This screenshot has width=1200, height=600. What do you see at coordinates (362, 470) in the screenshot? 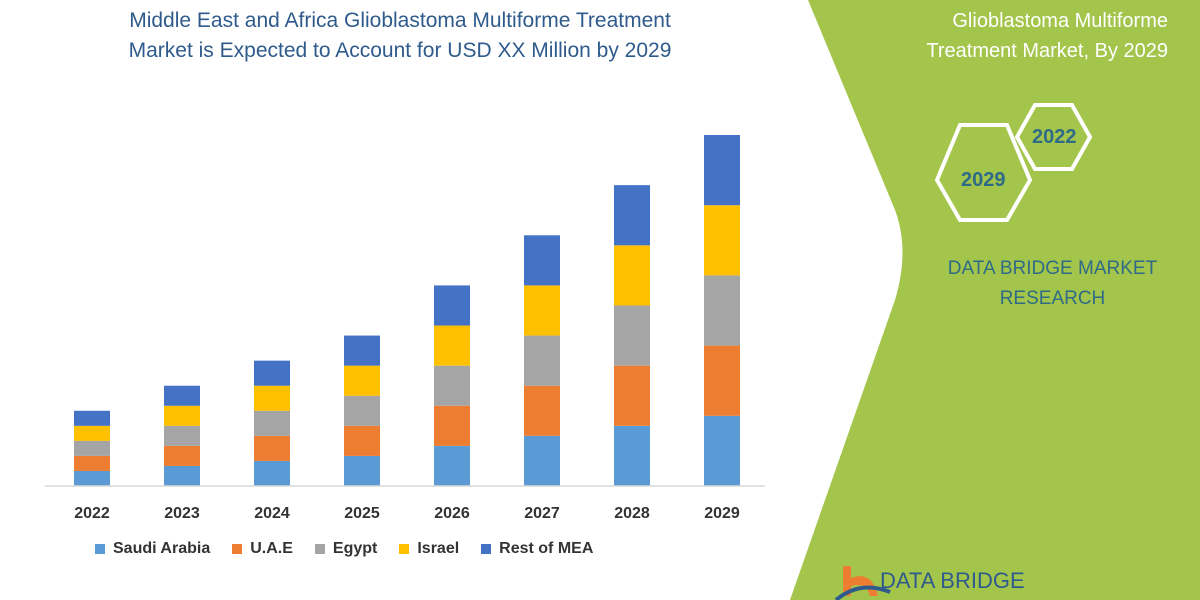
I see `bar-segment-2025-saudi-arabia` at bounding box center [362, 470].